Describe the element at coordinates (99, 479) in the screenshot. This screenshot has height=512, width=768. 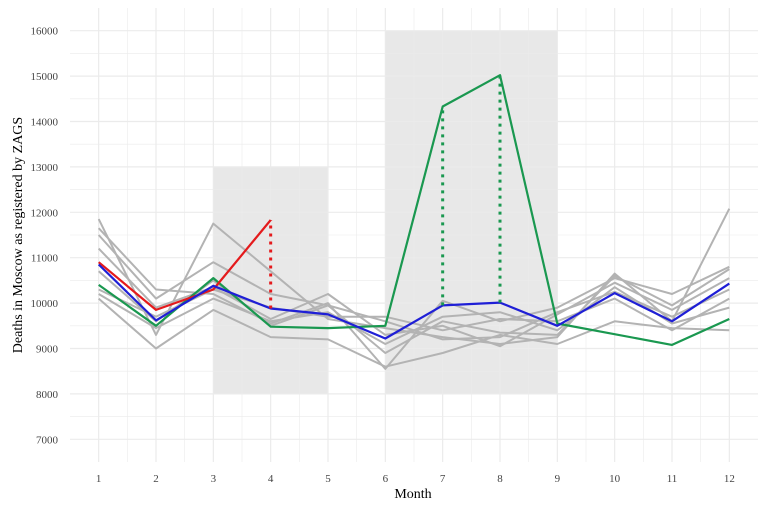
I see `x-tick-label-1: 1` at that location.